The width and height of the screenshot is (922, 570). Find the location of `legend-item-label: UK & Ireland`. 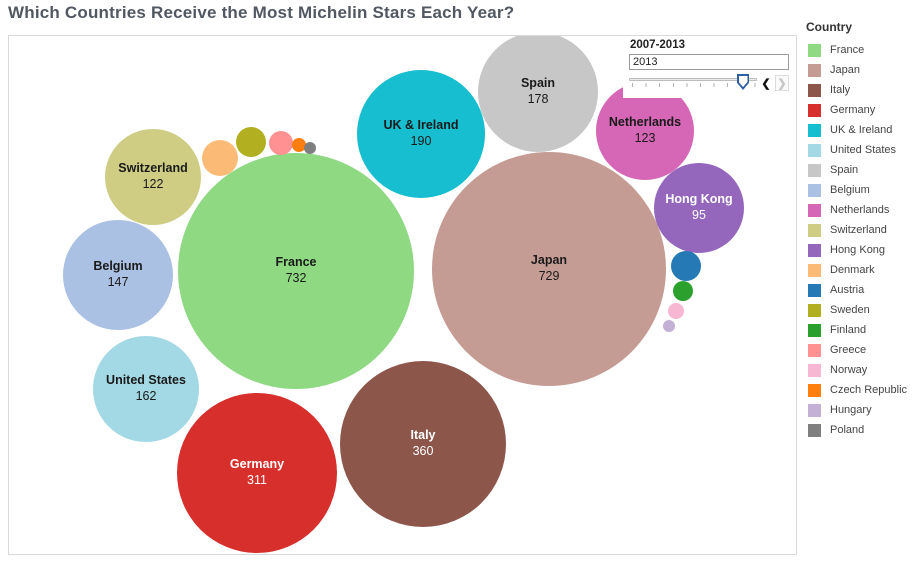

legend-item-label: UK & Ireland is located at coordinates (861, 130).